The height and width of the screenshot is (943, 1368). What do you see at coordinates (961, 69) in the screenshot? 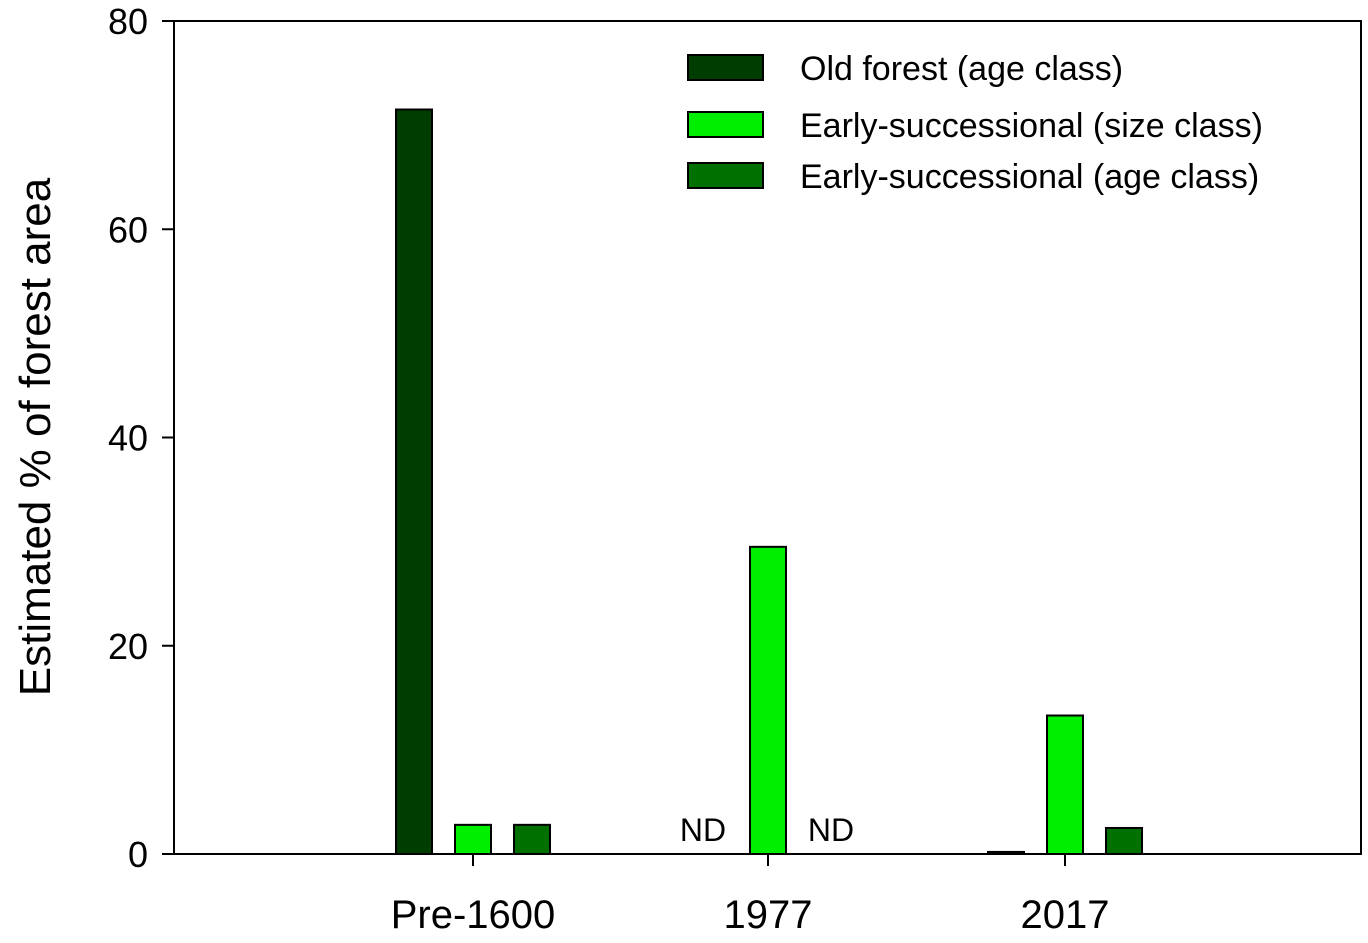
I see `legend-label: Old forest (age class)` at bounding box center [961, 69].